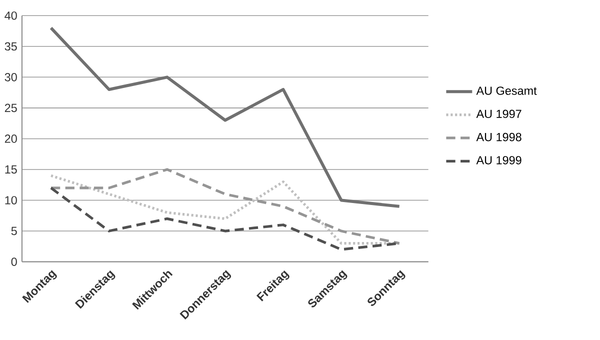 Image resolution: width=600 pixels, height=340 pixels. I want to click on y-tick-label: 10, so click(11, 200).